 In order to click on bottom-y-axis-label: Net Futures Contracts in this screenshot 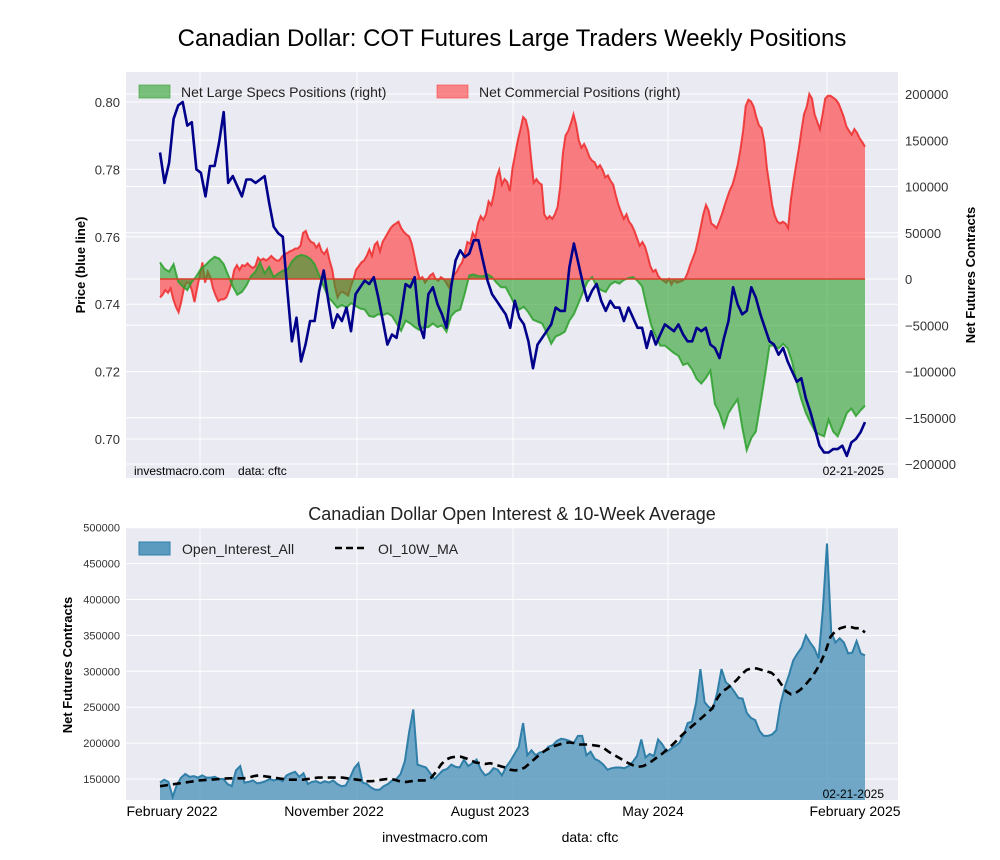, I will do `click(67, 665)`.